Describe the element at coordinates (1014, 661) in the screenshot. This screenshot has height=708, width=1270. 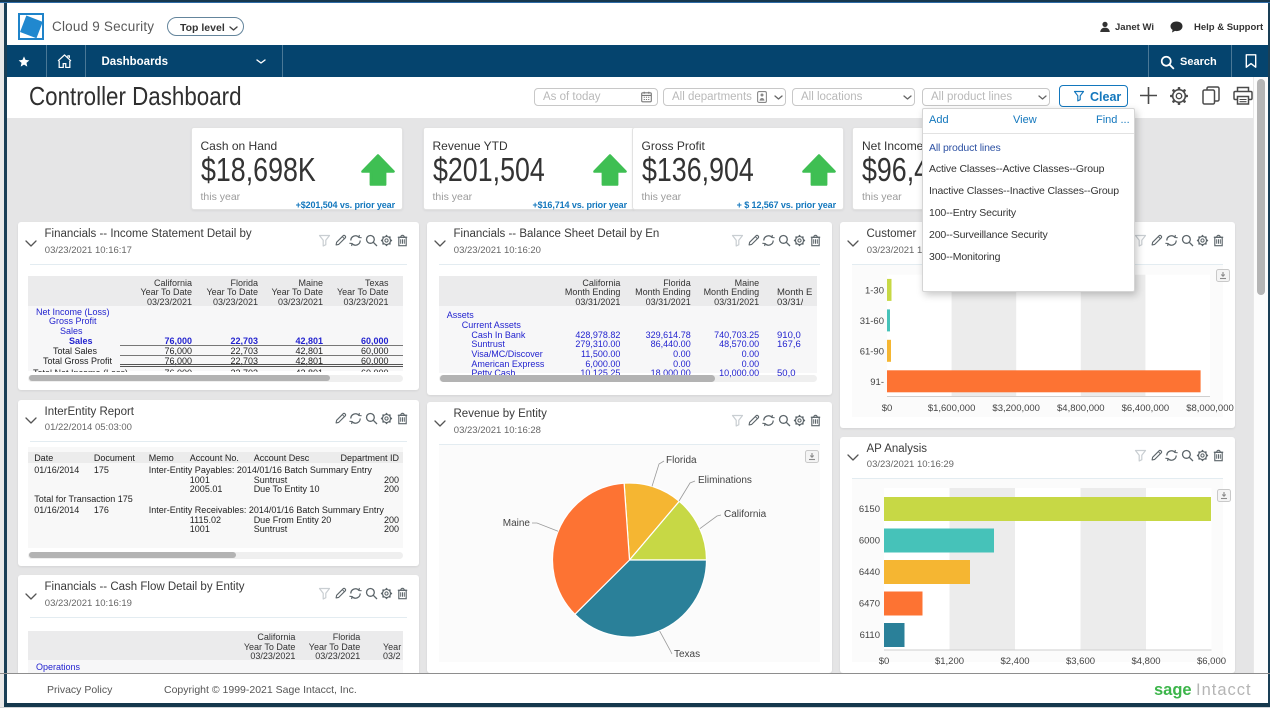
I see `svg-text: $2,400` at that location.